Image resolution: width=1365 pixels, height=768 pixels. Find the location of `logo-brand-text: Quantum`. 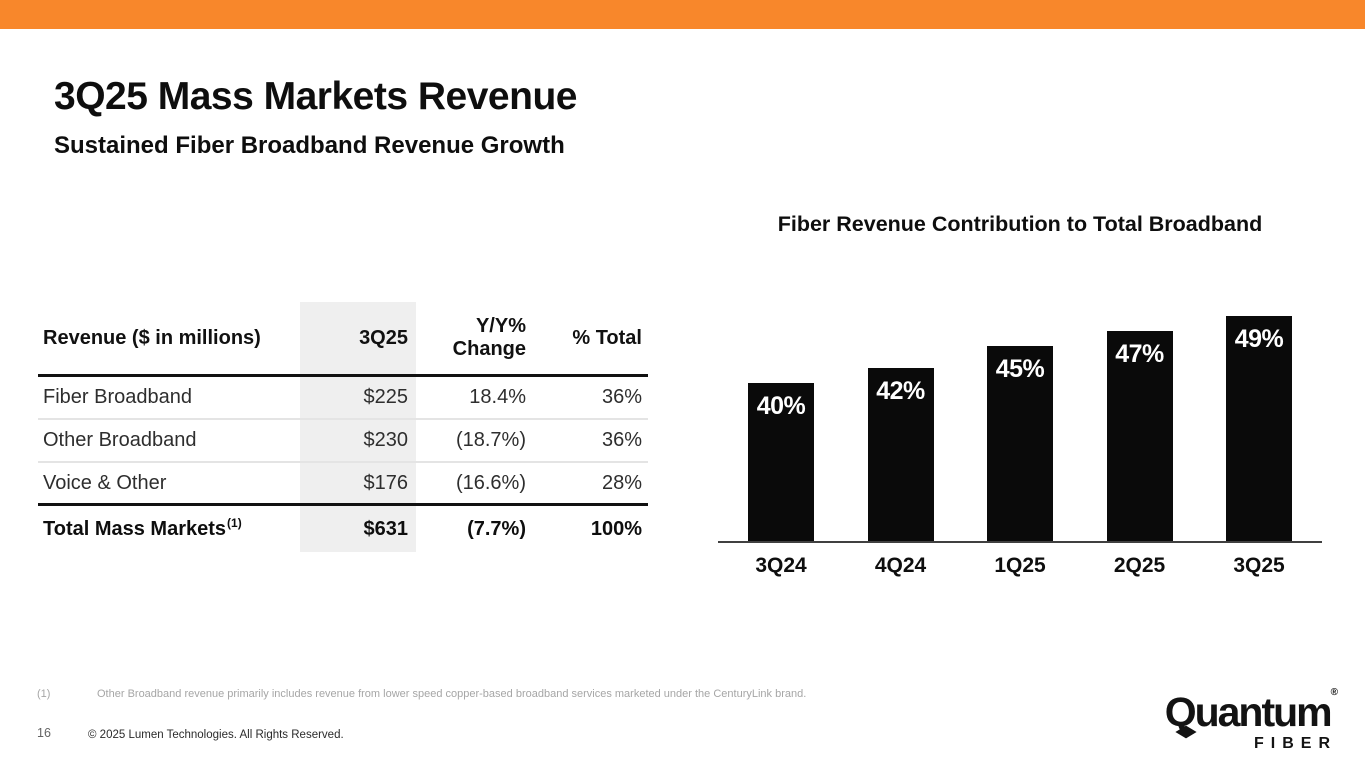

logo-brand-text: Quantum is located at coordinates (1248, 712).